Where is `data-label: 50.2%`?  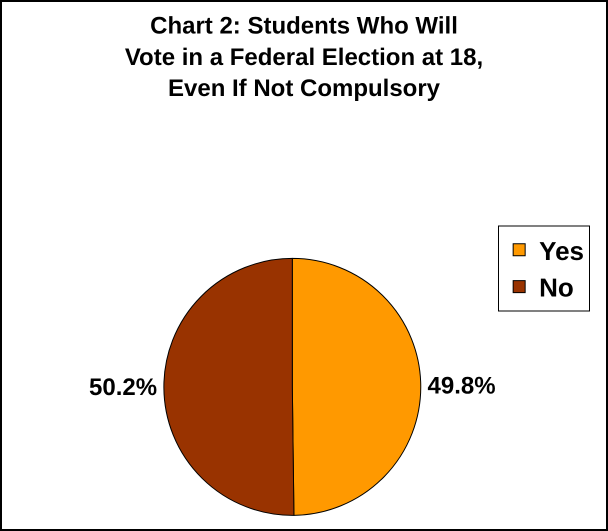 data-label: 50.2% is located at coordinates (123, 388).